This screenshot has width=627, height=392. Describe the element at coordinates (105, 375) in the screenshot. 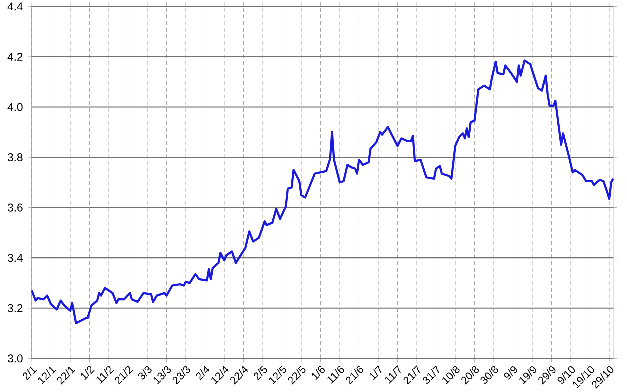

I see `x-tick-label: 11/2` at that location.